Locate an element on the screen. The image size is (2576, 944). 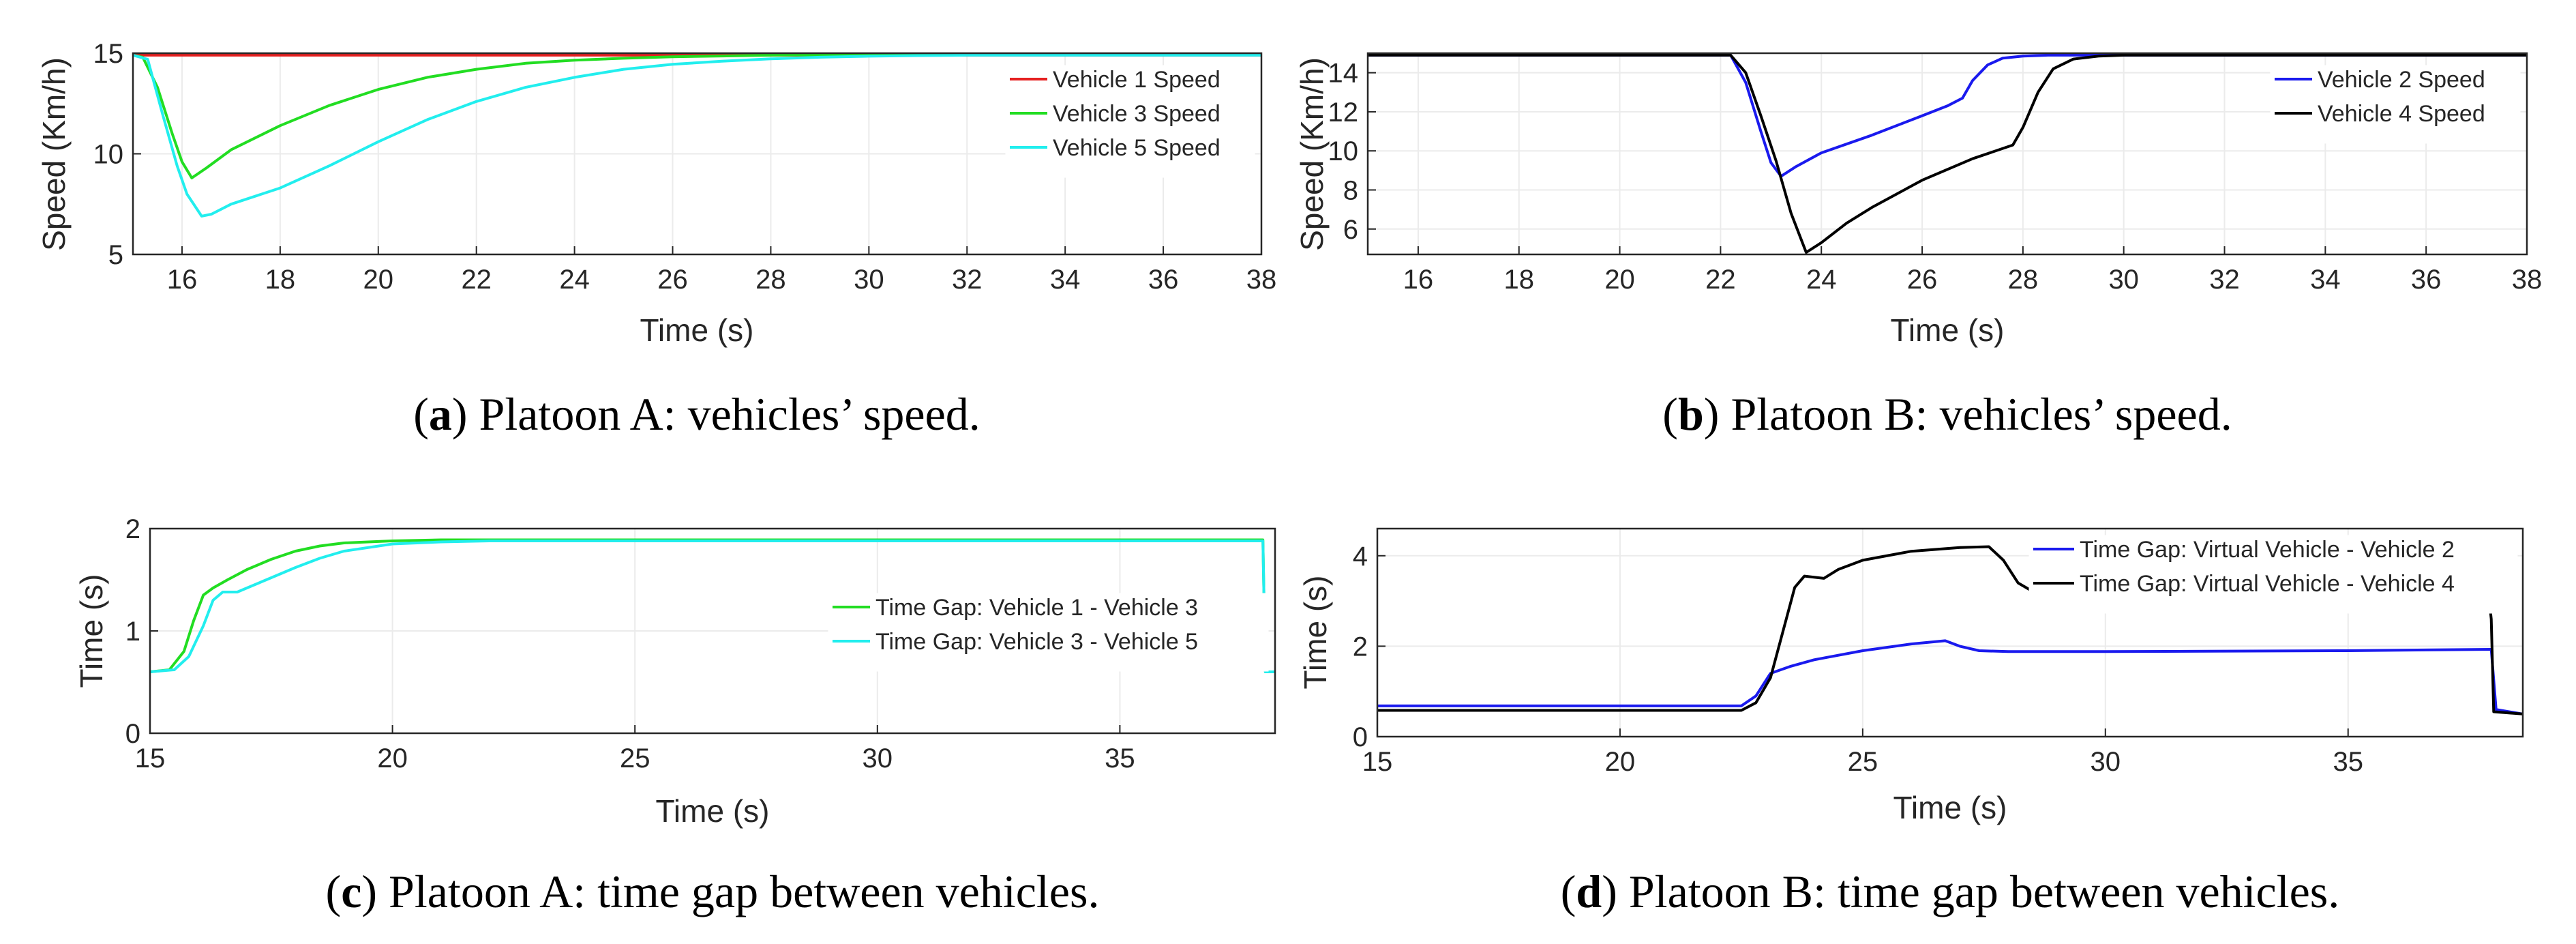
legend-label: Time Gap: Virtual Vehicle - Vehicle 2 is located at coordinates (2267, 550).